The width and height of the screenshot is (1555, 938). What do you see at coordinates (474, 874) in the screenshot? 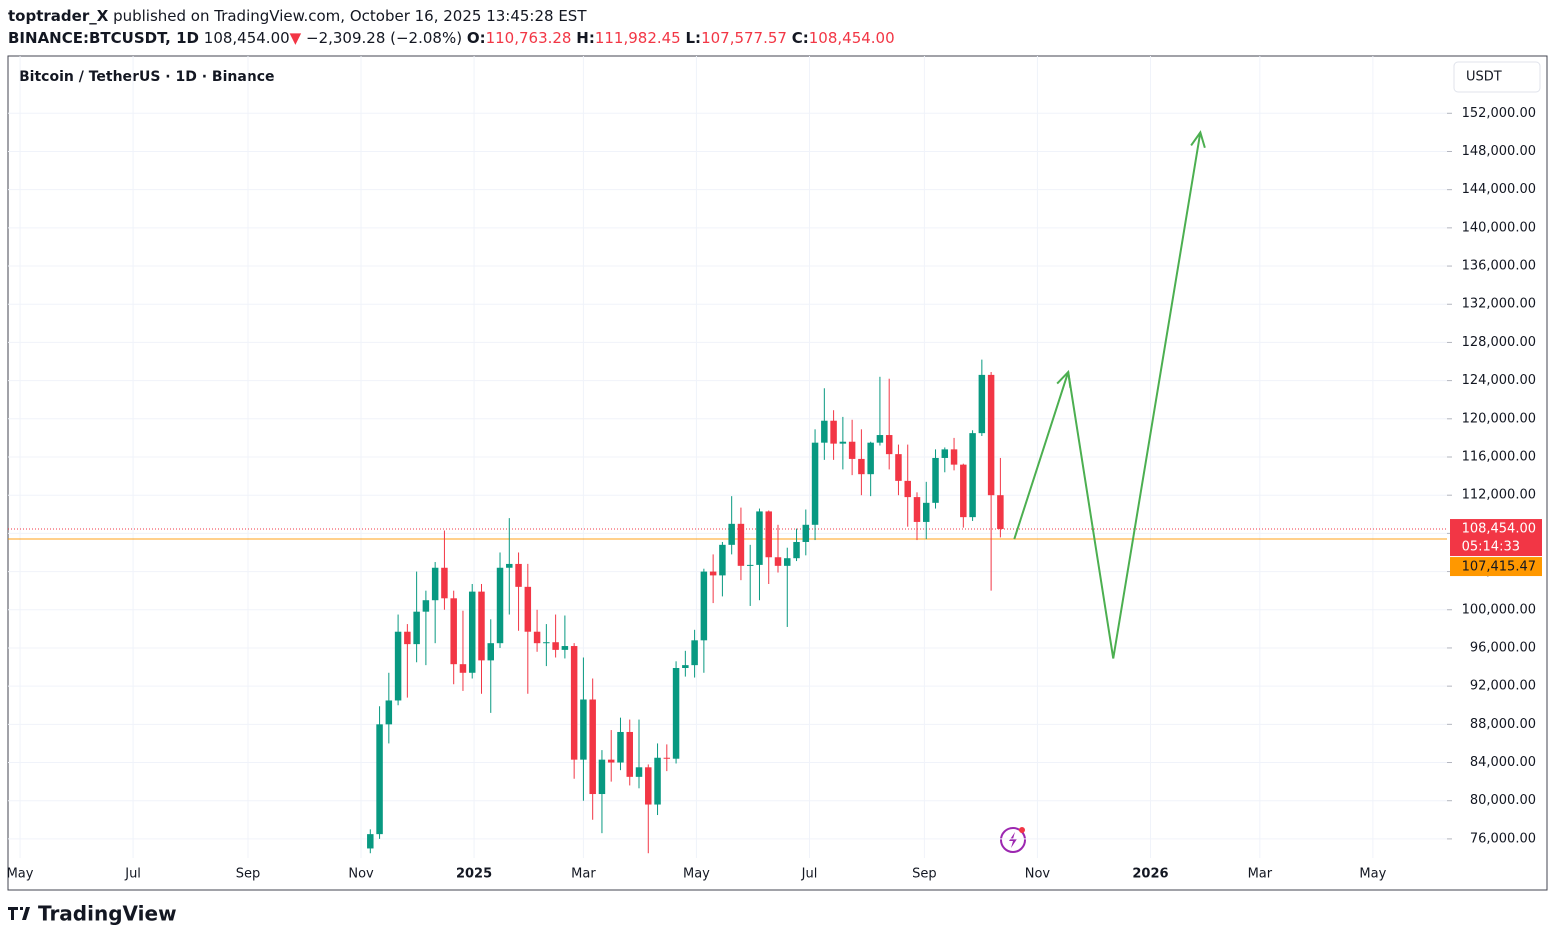
I see `x-tick-label: 2025` at bounding box center [474, 874].